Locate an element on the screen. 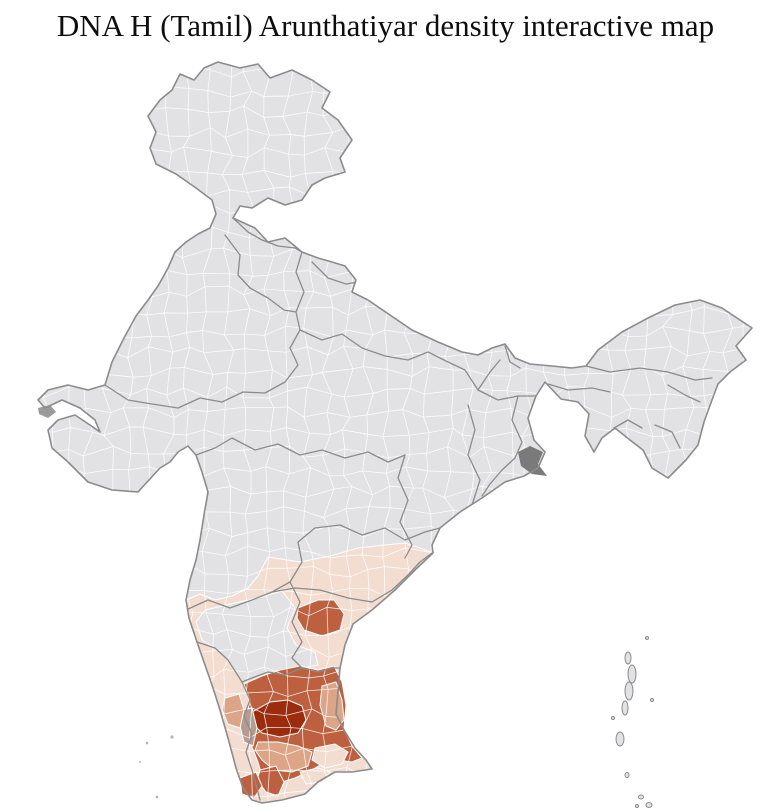  kutch-marsh-patch is located at coordinates (47, 411).